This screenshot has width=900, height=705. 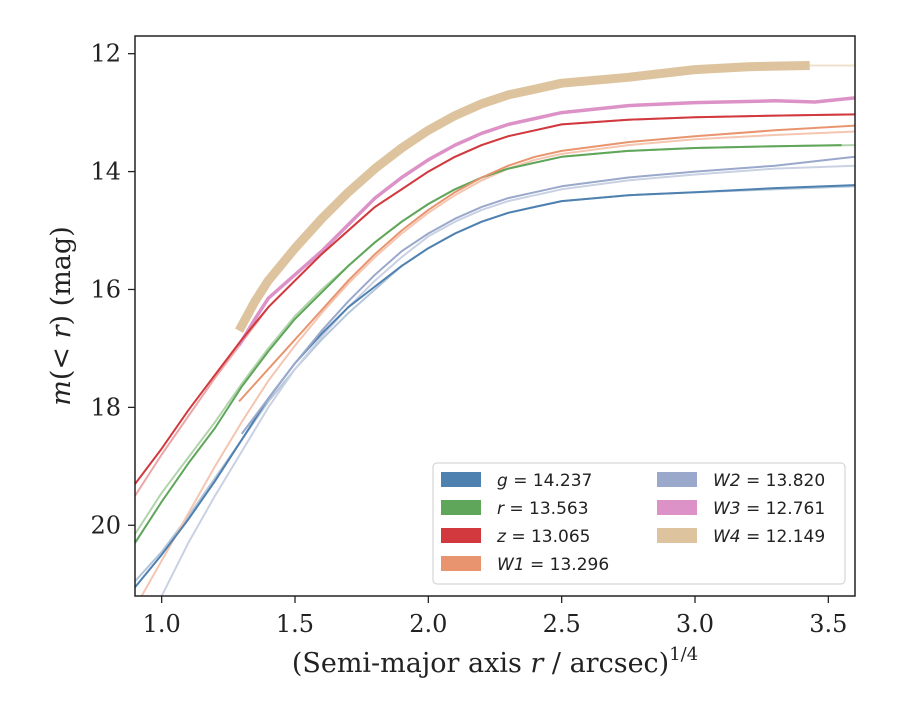 I want to click on y-tick-label: 18, so click(x=105, y=407).